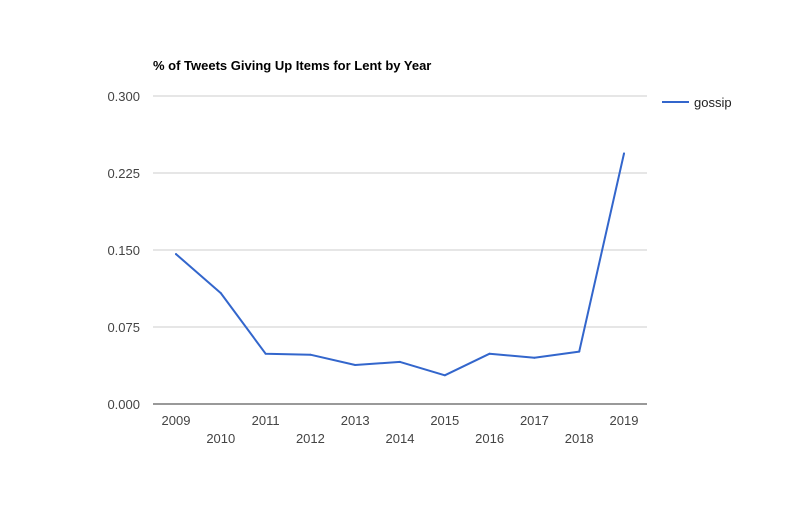 The image size is (800, 505). I want to click on x-tick-label: 2010, so click(220, 438).